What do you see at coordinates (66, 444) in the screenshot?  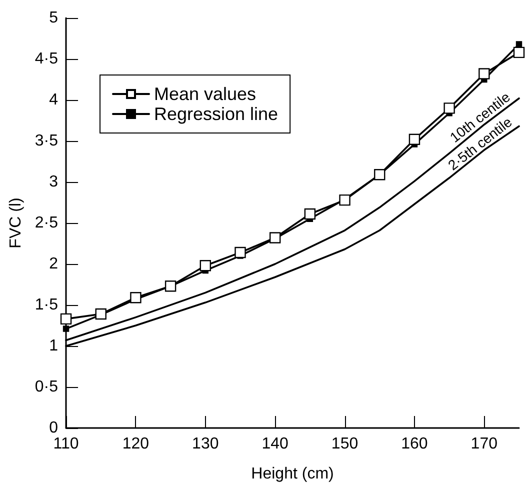 I see `x-tick-label: 110` at bounding box center [66, 444].